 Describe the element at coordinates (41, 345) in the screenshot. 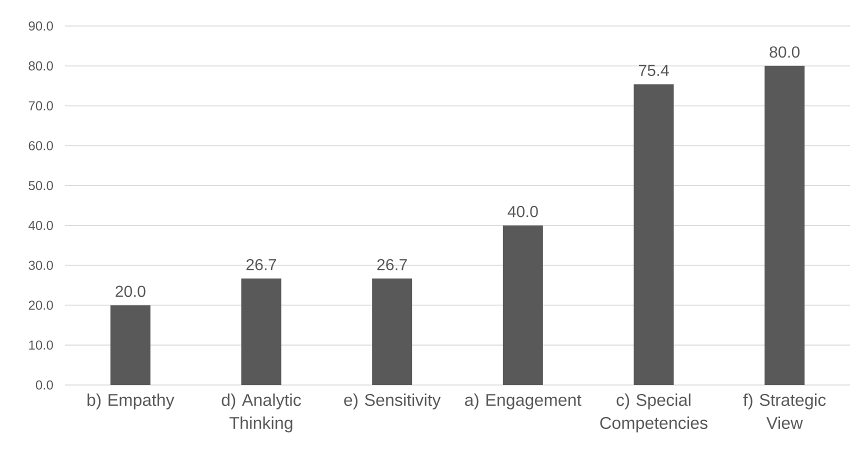

I see `y-tick-label: 10.0` at that location.